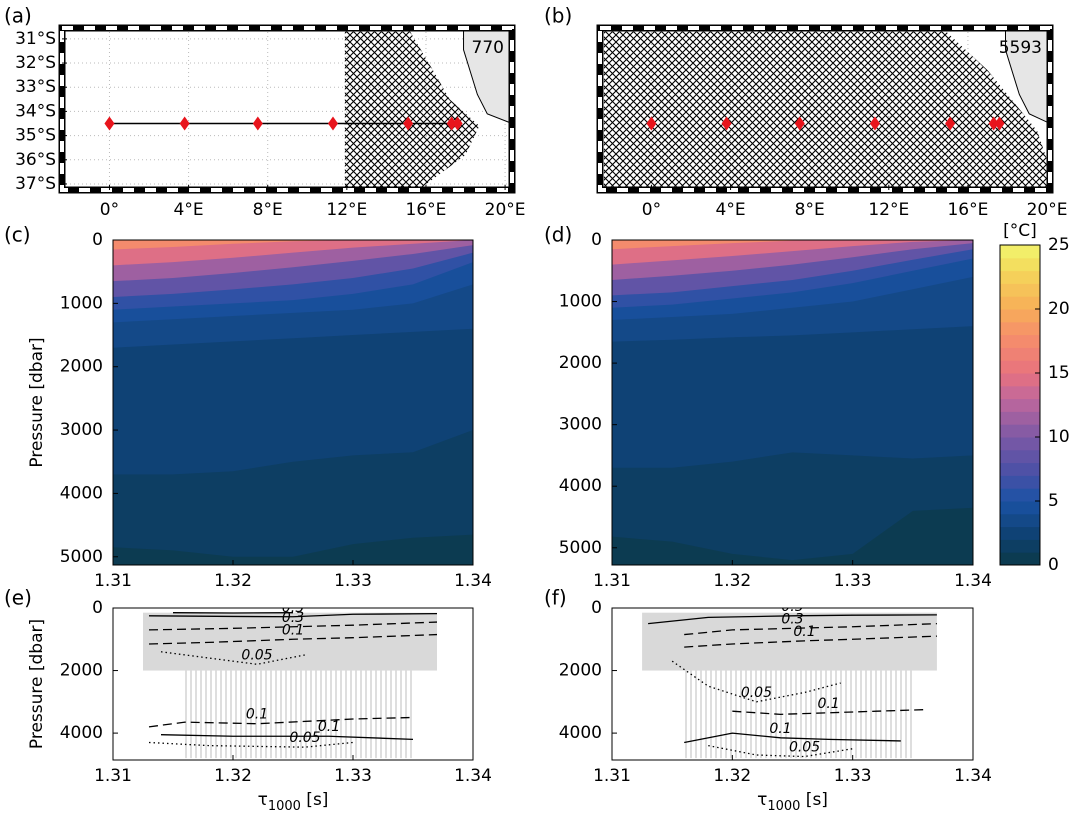 The width and height of the screenshot is (1073, 815). I want to click on panel-label: (f), so click(555, 598).